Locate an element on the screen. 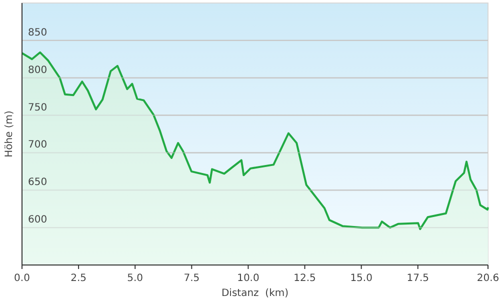 The image size is (500, 303). x-tick-label: 15.0 is located at coordinates (361, 278).